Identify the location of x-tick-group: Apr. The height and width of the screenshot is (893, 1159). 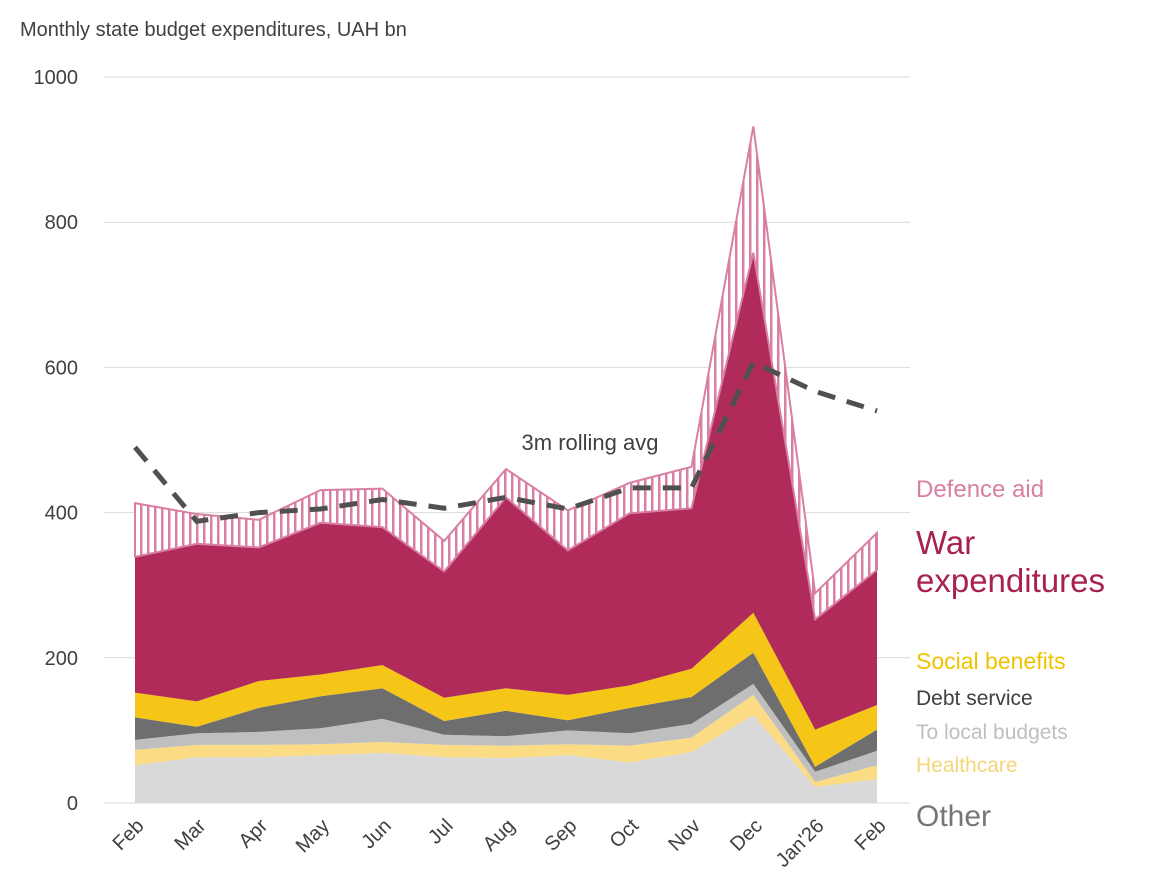
(254, 834).